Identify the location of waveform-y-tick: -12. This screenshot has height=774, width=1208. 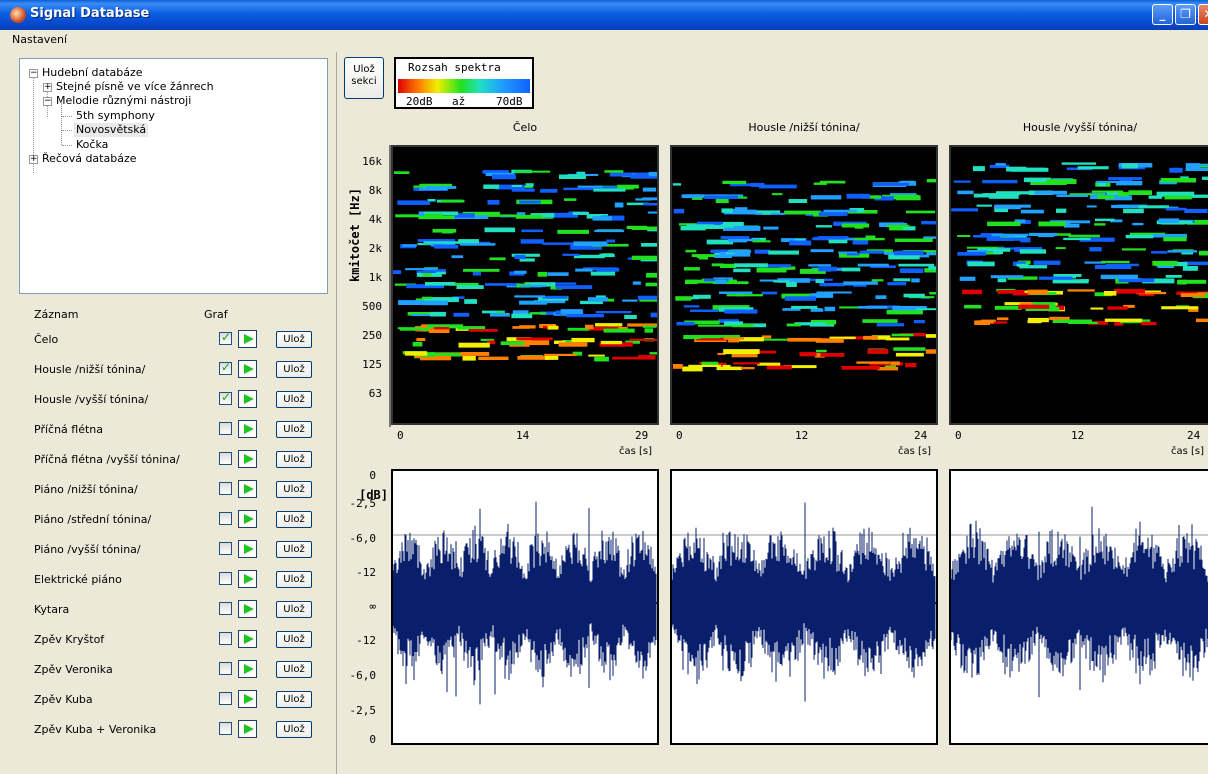
(366, 640).